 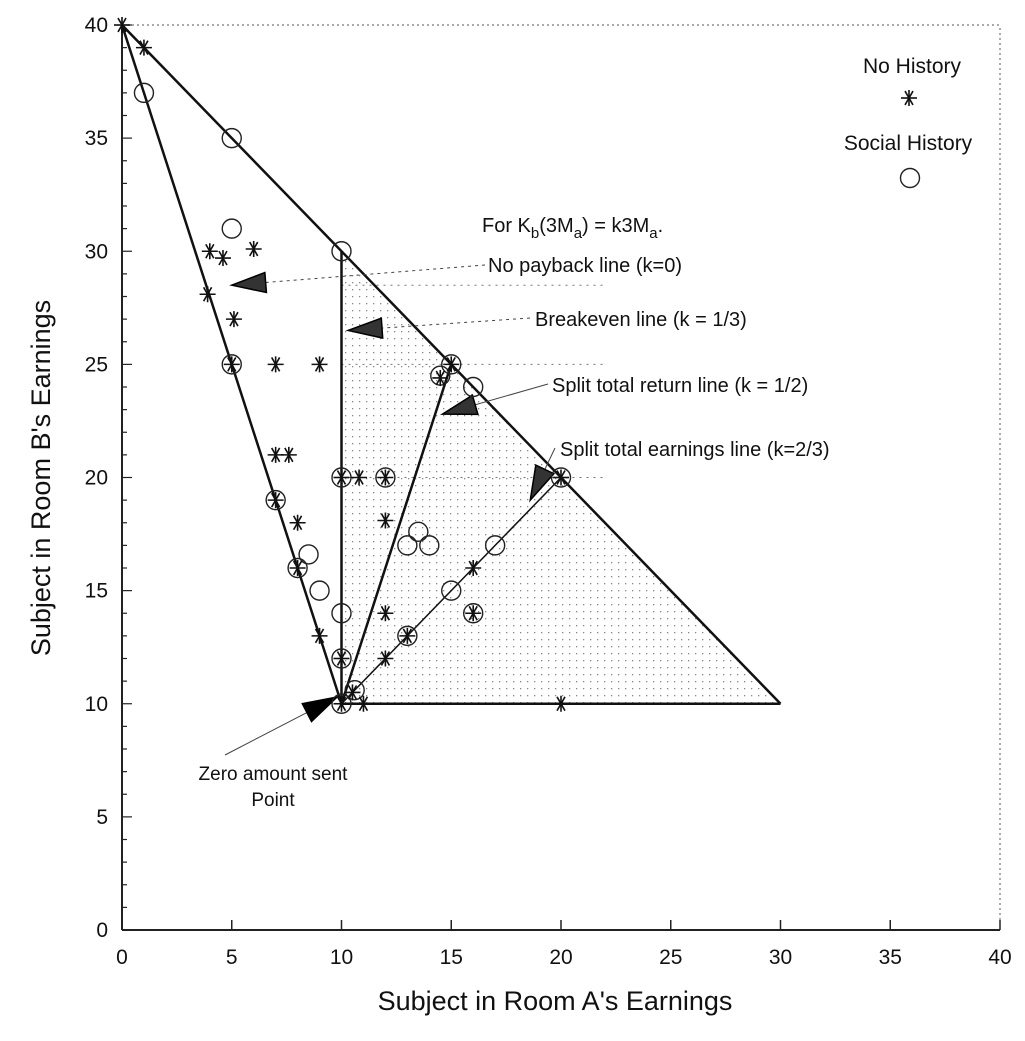 What do you see at coordinates (96, 704) in the screenshot?
I see `y-tick-label: 10` at bounding box center [96, 704].